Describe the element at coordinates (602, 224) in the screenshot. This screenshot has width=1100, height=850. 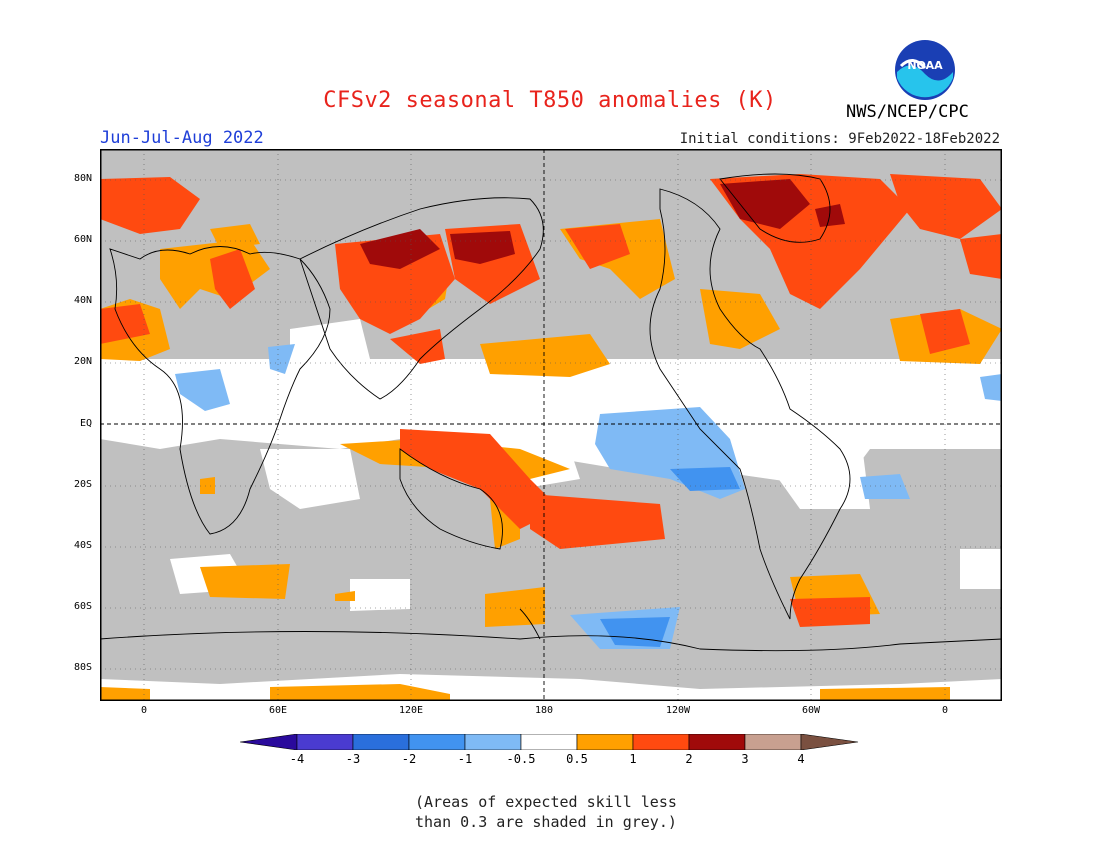
I see `warm-darkred-regions` at that location.